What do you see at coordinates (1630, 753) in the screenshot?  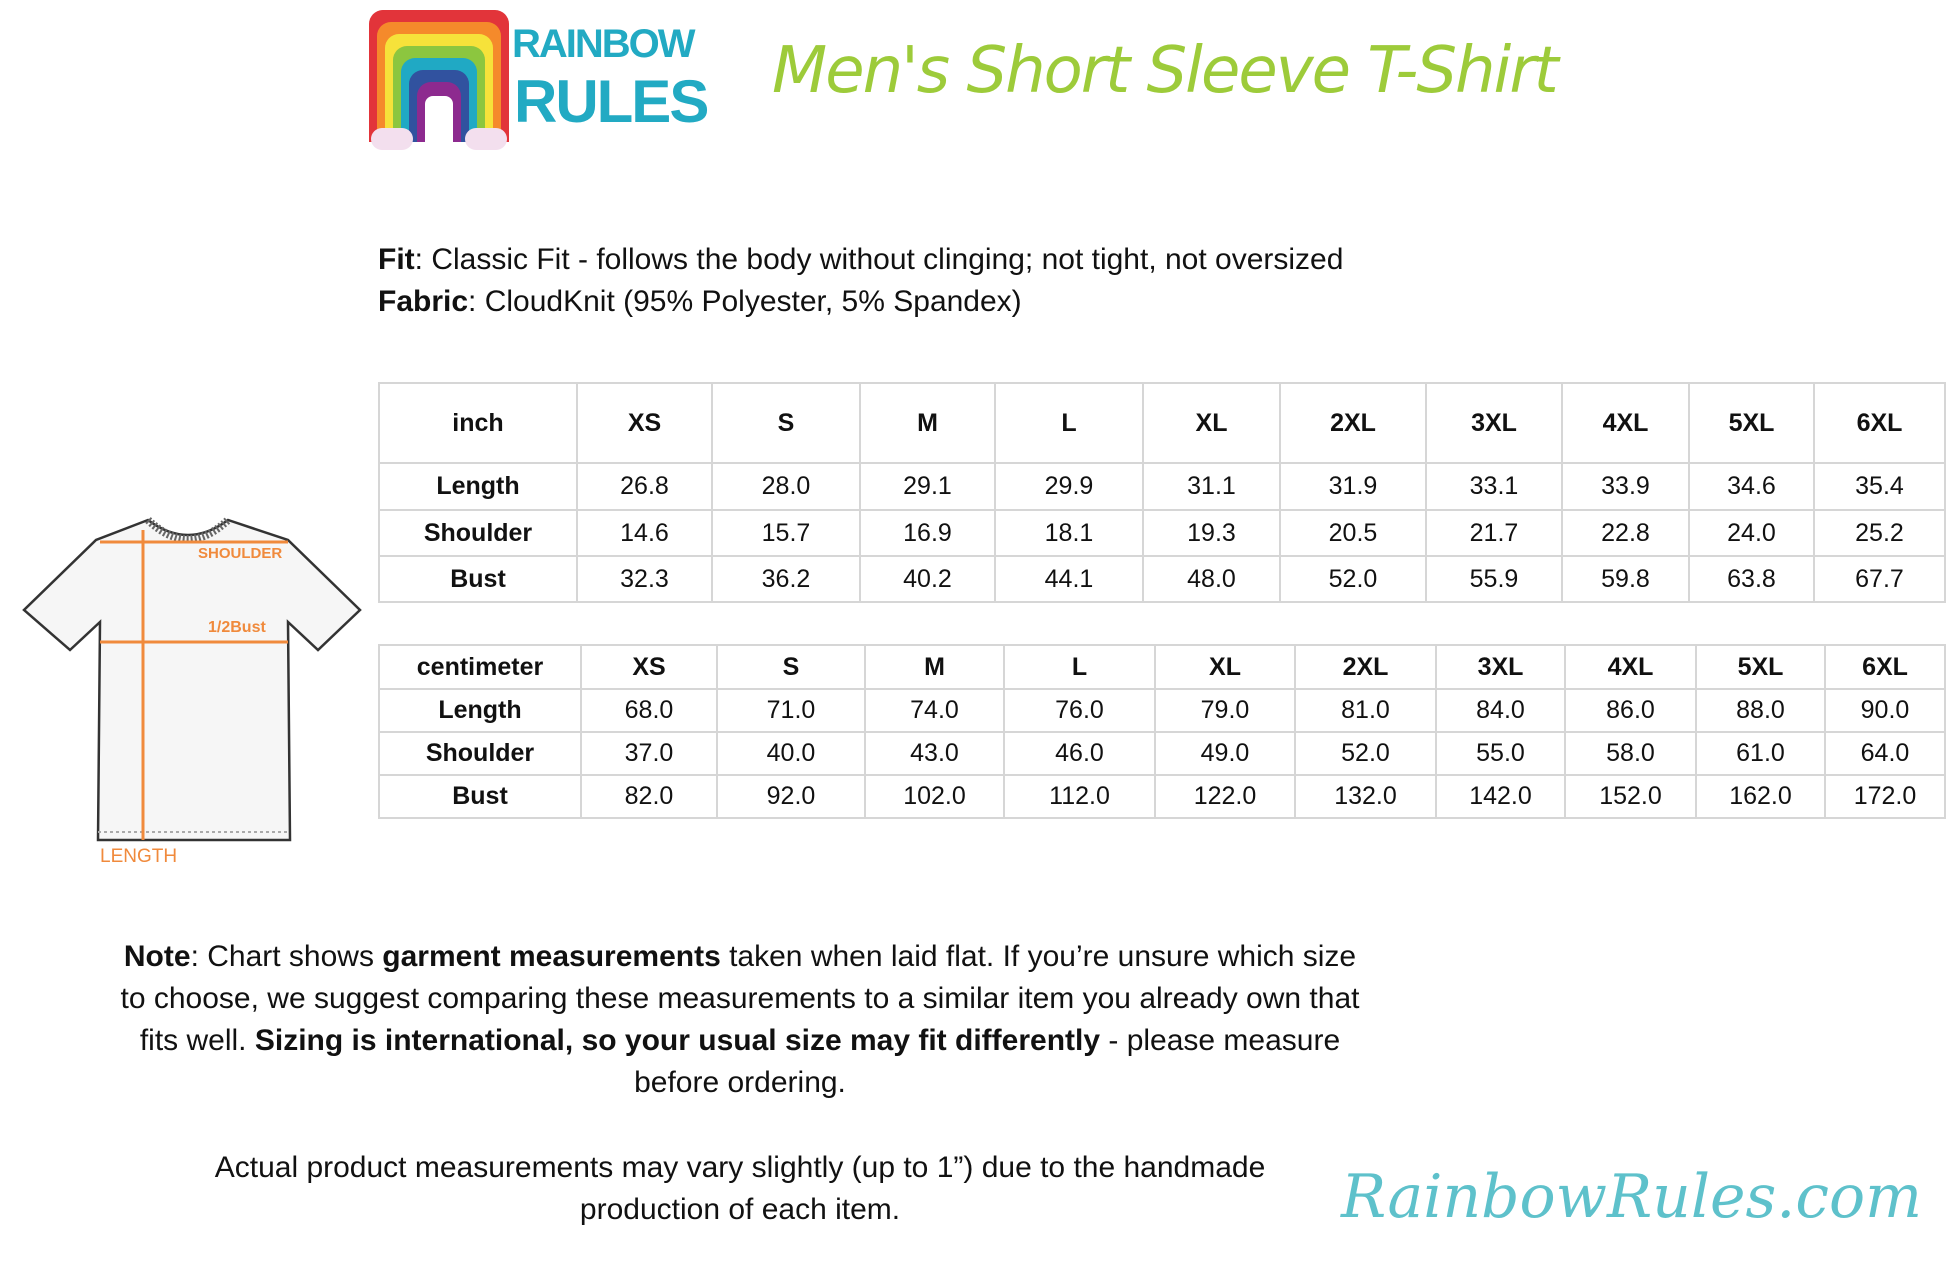 I see `measurement-cell: 58.0` at bounding box center [1630, 753].